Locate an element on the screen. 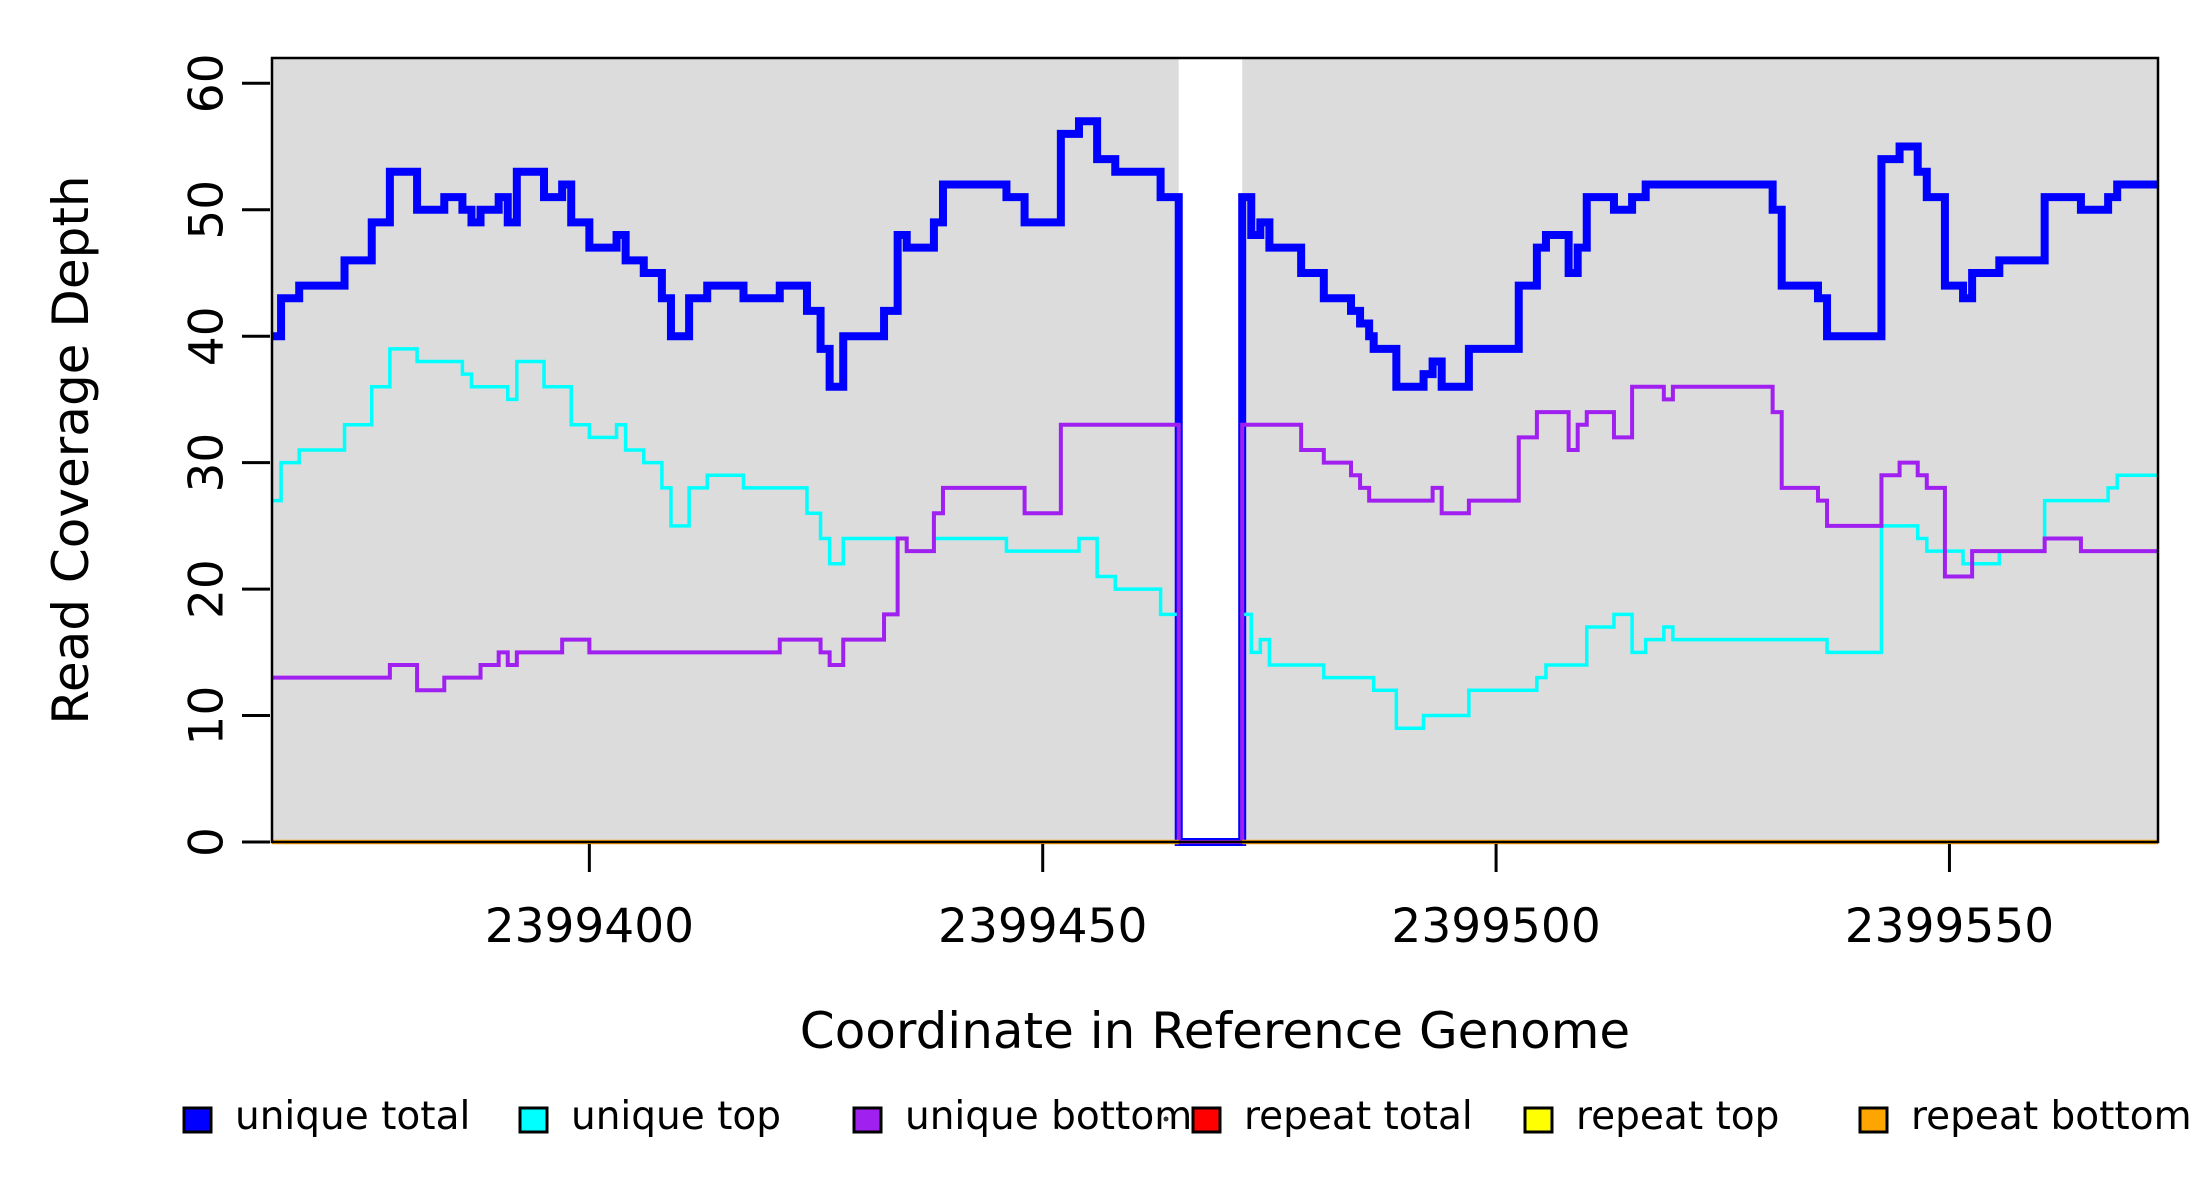 Image resolution: width=2200 pixels, height=1200 pixels. y-tick-label: 20 is located at coordinates (207, 589).